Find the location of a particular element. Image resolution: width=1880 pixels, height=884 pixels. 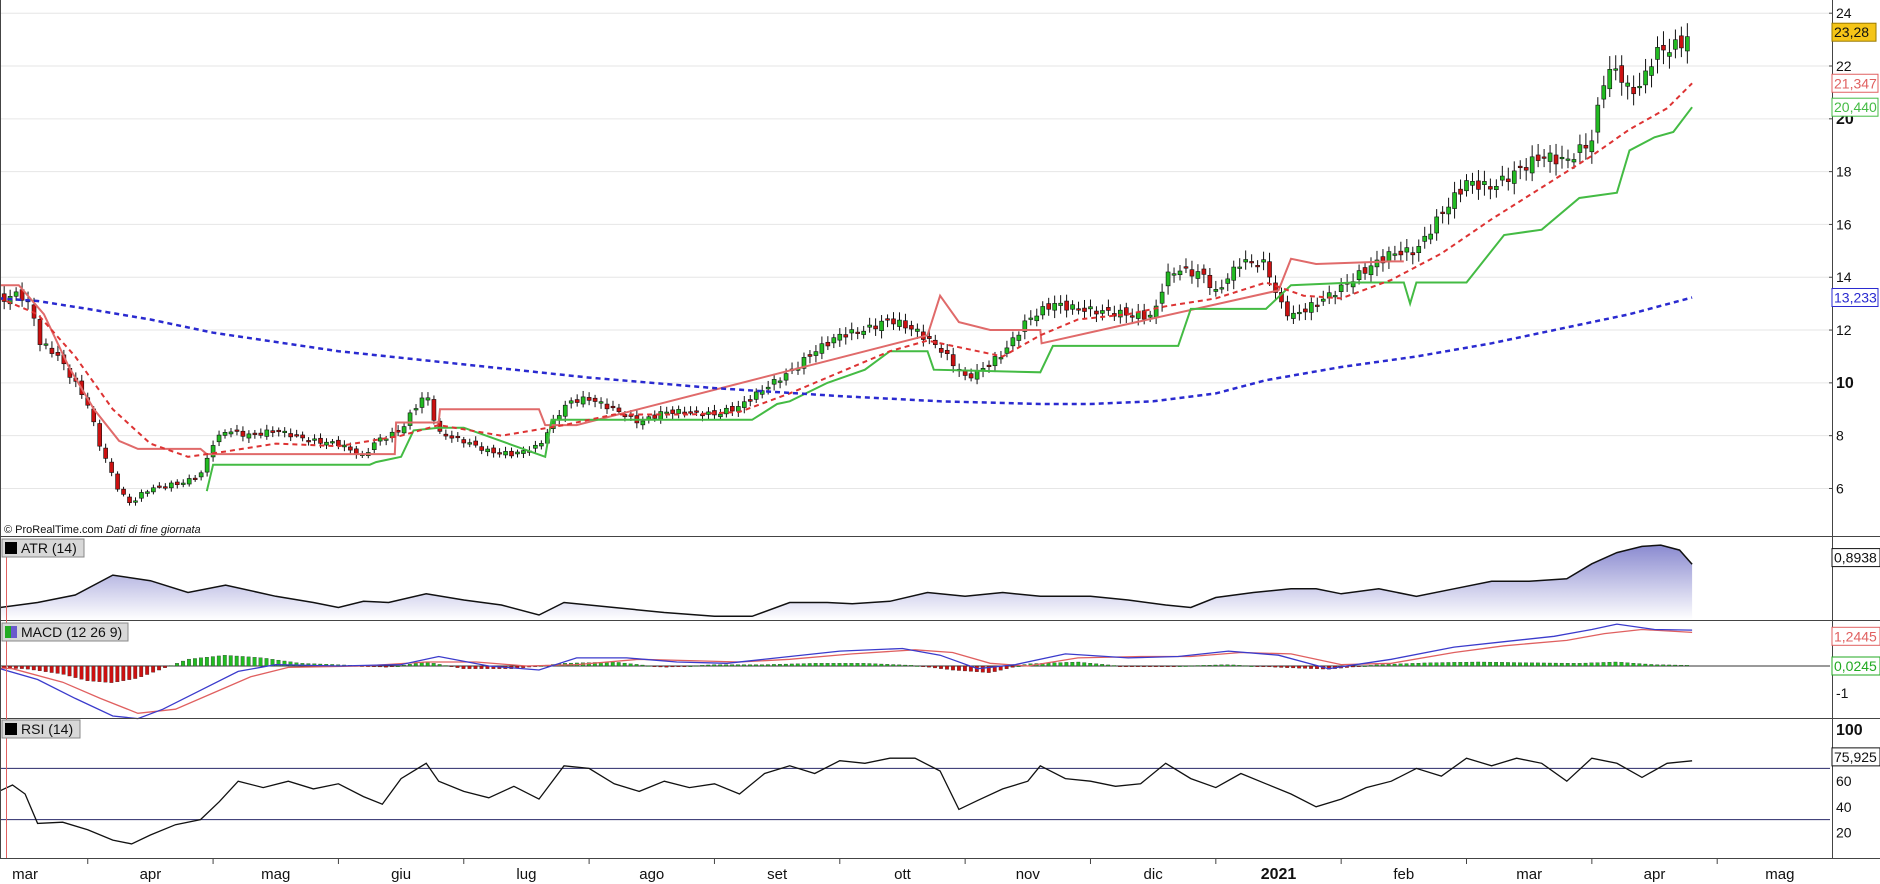

atr-line is located at coordinates (846, 581).